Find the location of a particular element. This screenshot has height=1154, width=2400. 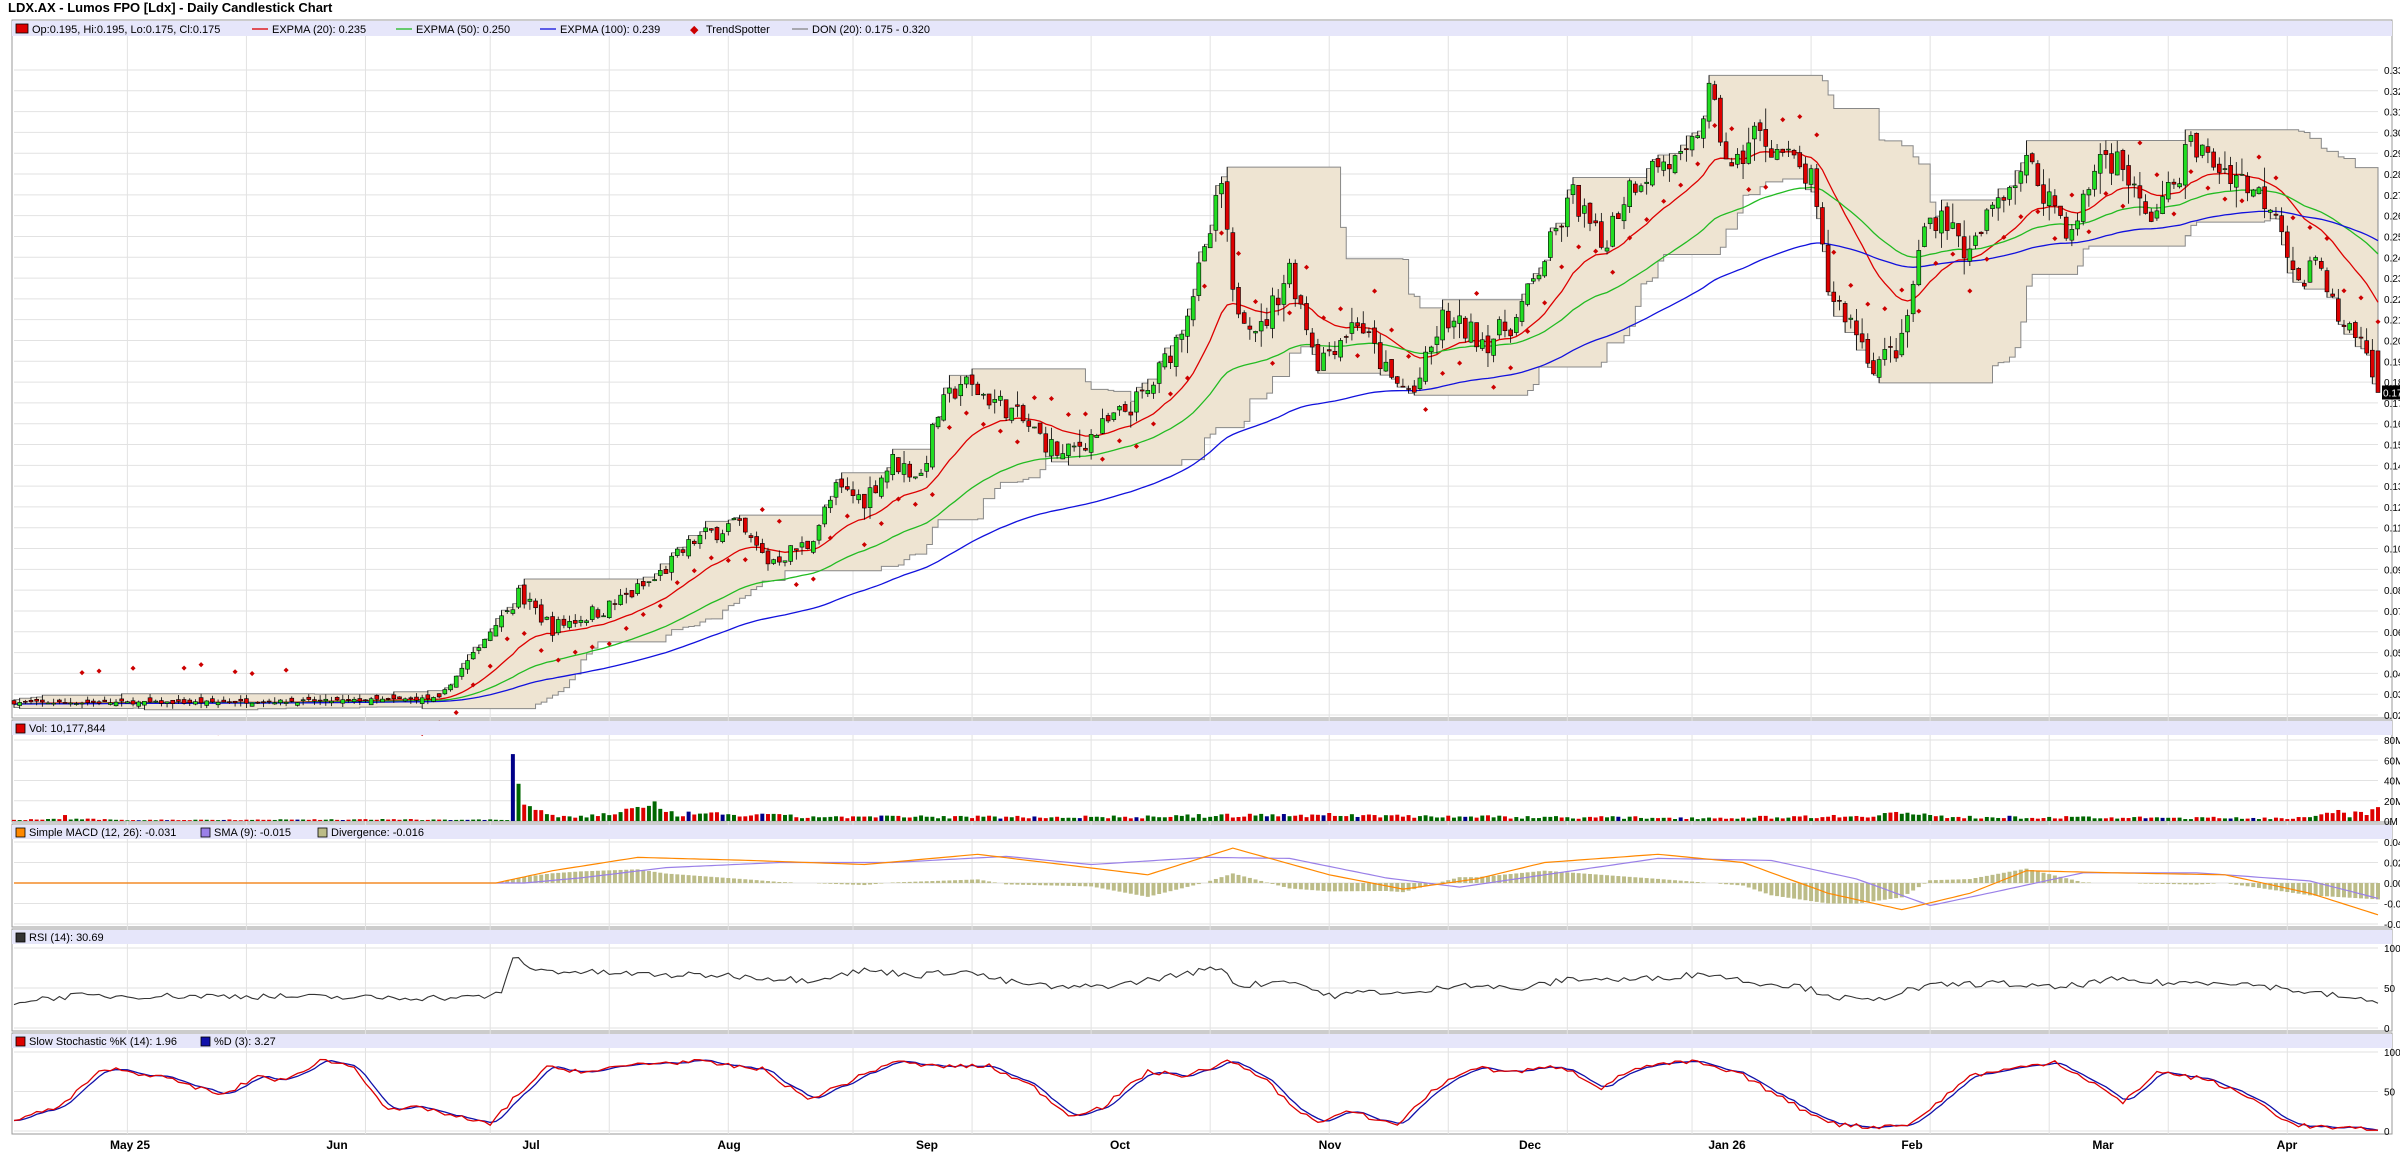

donchian-legend: DON (20): 0.175 - 0.320 is located at coordinates (871, 30).